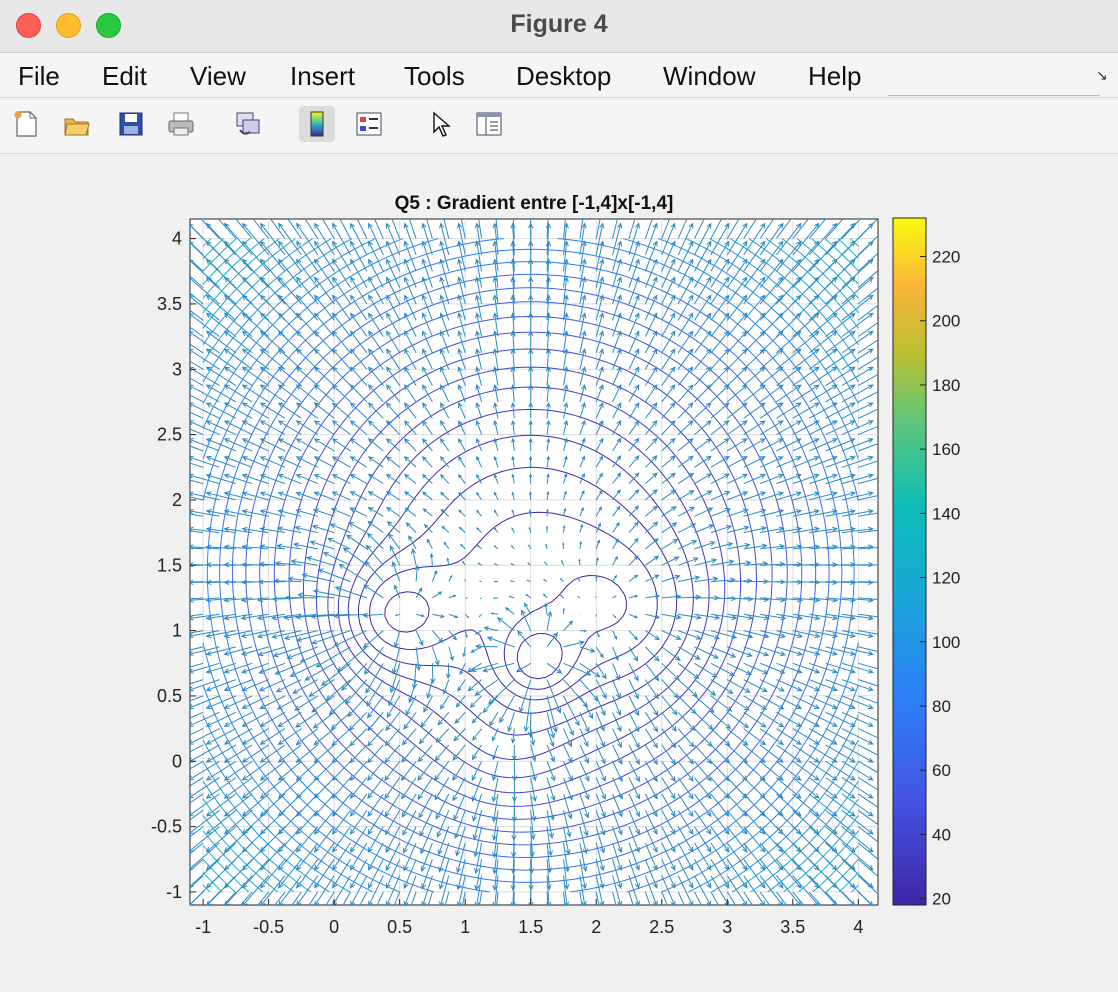 The height and width of the screenshot is (992, 1118). I want to click on insert-colorbar-icon, so click(317, 124).